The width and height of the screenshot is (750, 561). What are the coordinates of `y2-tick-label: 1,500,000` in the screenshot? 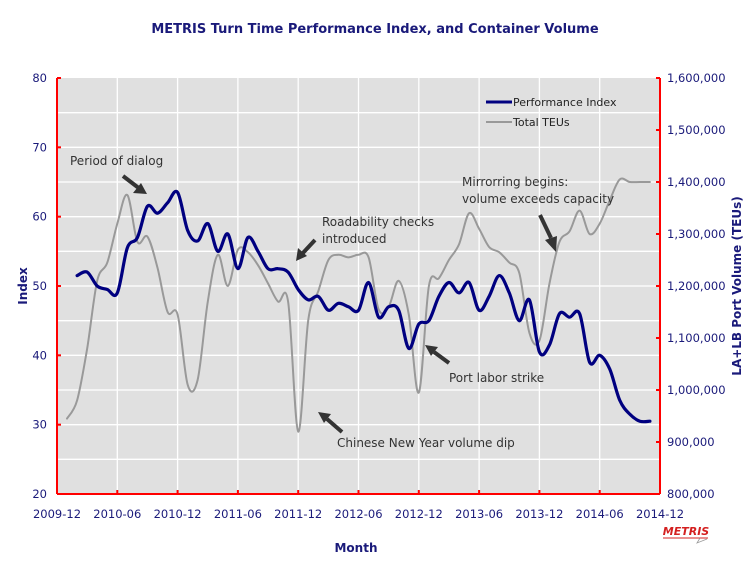 It's located at (696, 130).